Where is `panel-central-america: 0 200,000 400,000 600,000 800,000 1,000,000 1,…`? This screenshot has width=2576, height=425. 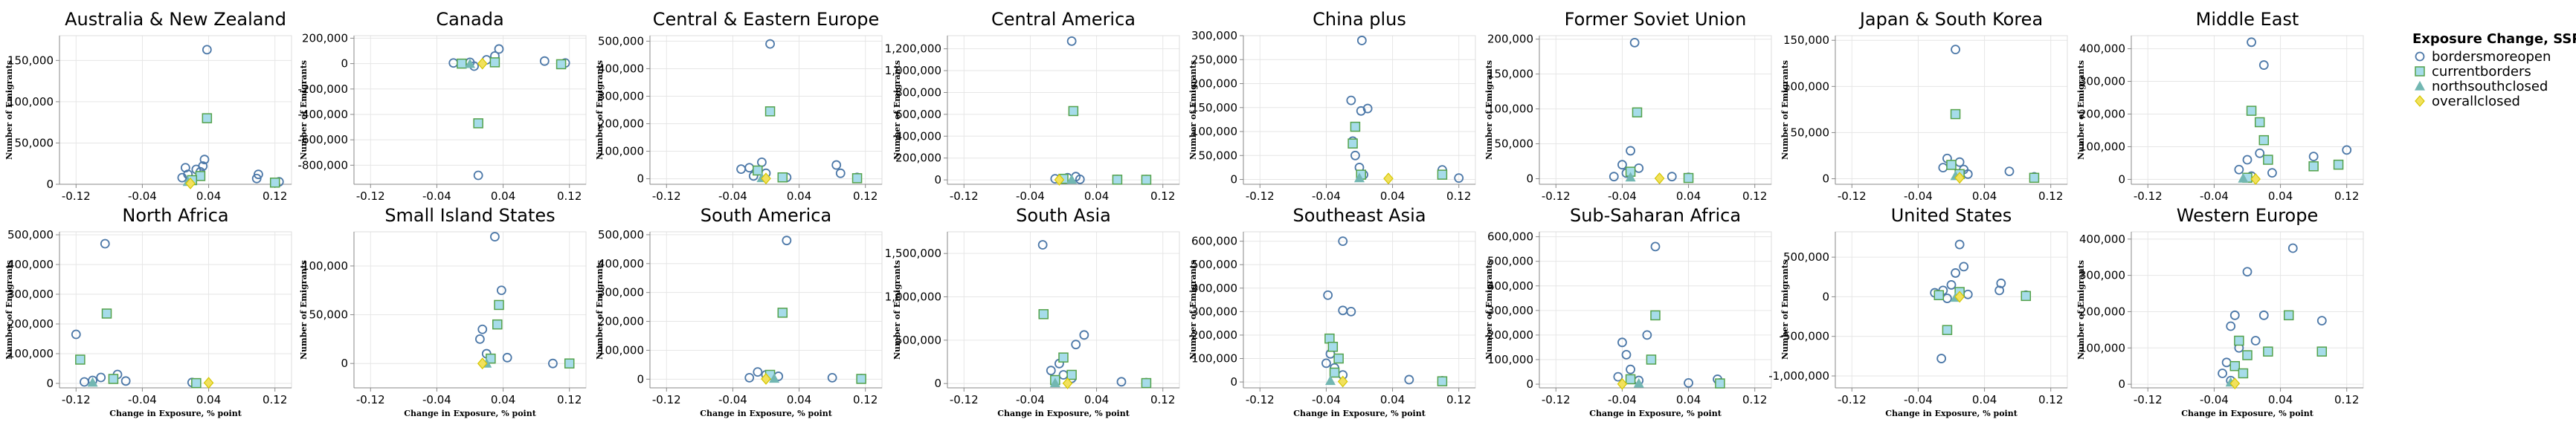
panel-central-america: 0 200,000 400,000 600,000 800,000 1,000,000 1,… is located at coordinates (1032, 106).